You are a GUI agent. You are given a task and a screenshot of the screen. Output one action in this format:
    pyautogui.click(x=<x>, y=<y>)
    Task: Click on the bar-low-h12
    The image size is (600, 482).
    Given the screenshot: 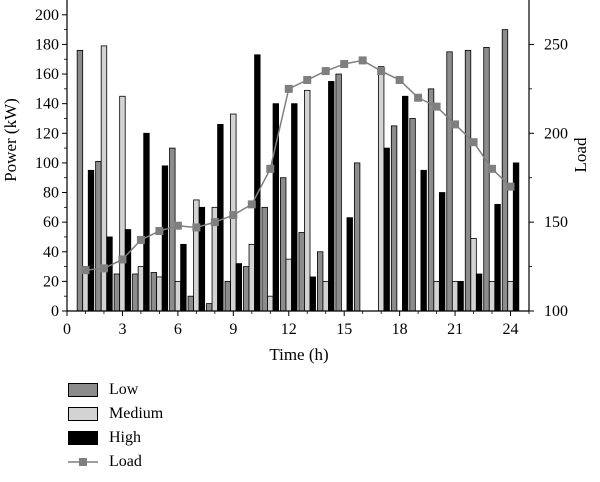 What is the action you would take?
    pyautogui.click(x=283, y=244)
    